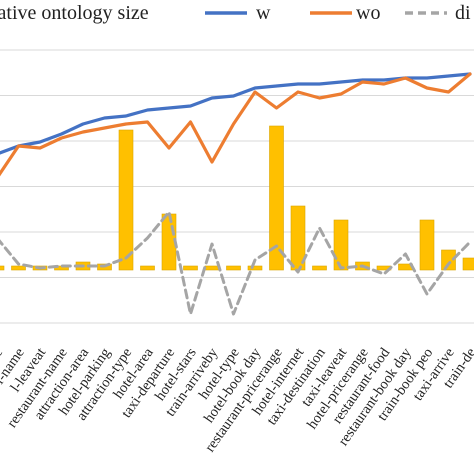 The image size is (474, 474). Describe the element at coordinates (368, 13) in the screenshot. I see `legend-label-wo: wo` at that location.